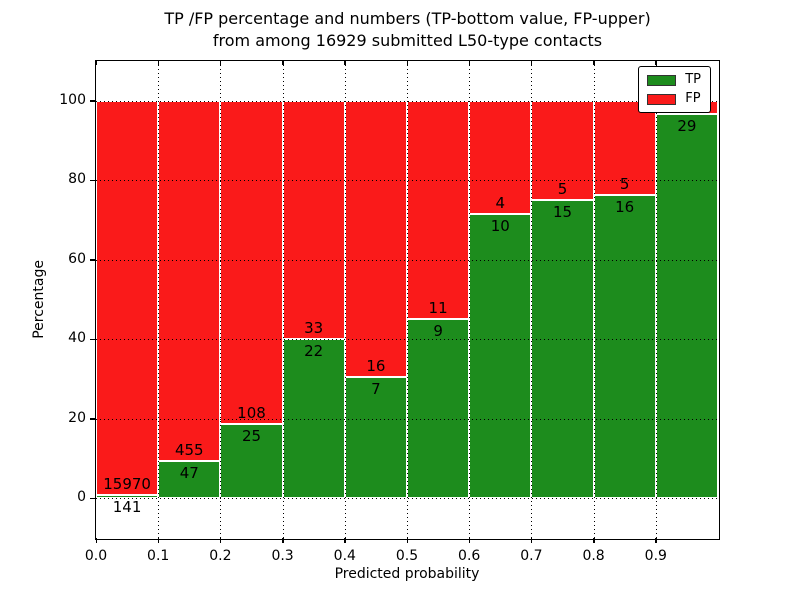  What do you see at coordinates (72, 99) in the screenshot?
I see `y-tick-label: 100` at bounding box center [72, 99].